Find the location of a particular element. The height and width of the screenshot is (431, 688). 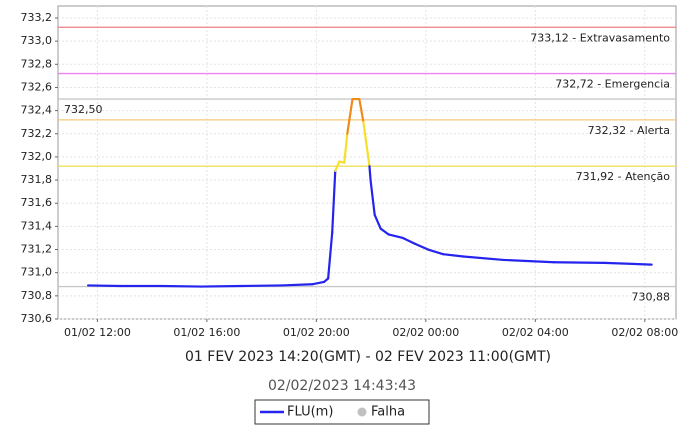

threshold-label: 732,32 - Alerta is located at coordinates (629, 130).